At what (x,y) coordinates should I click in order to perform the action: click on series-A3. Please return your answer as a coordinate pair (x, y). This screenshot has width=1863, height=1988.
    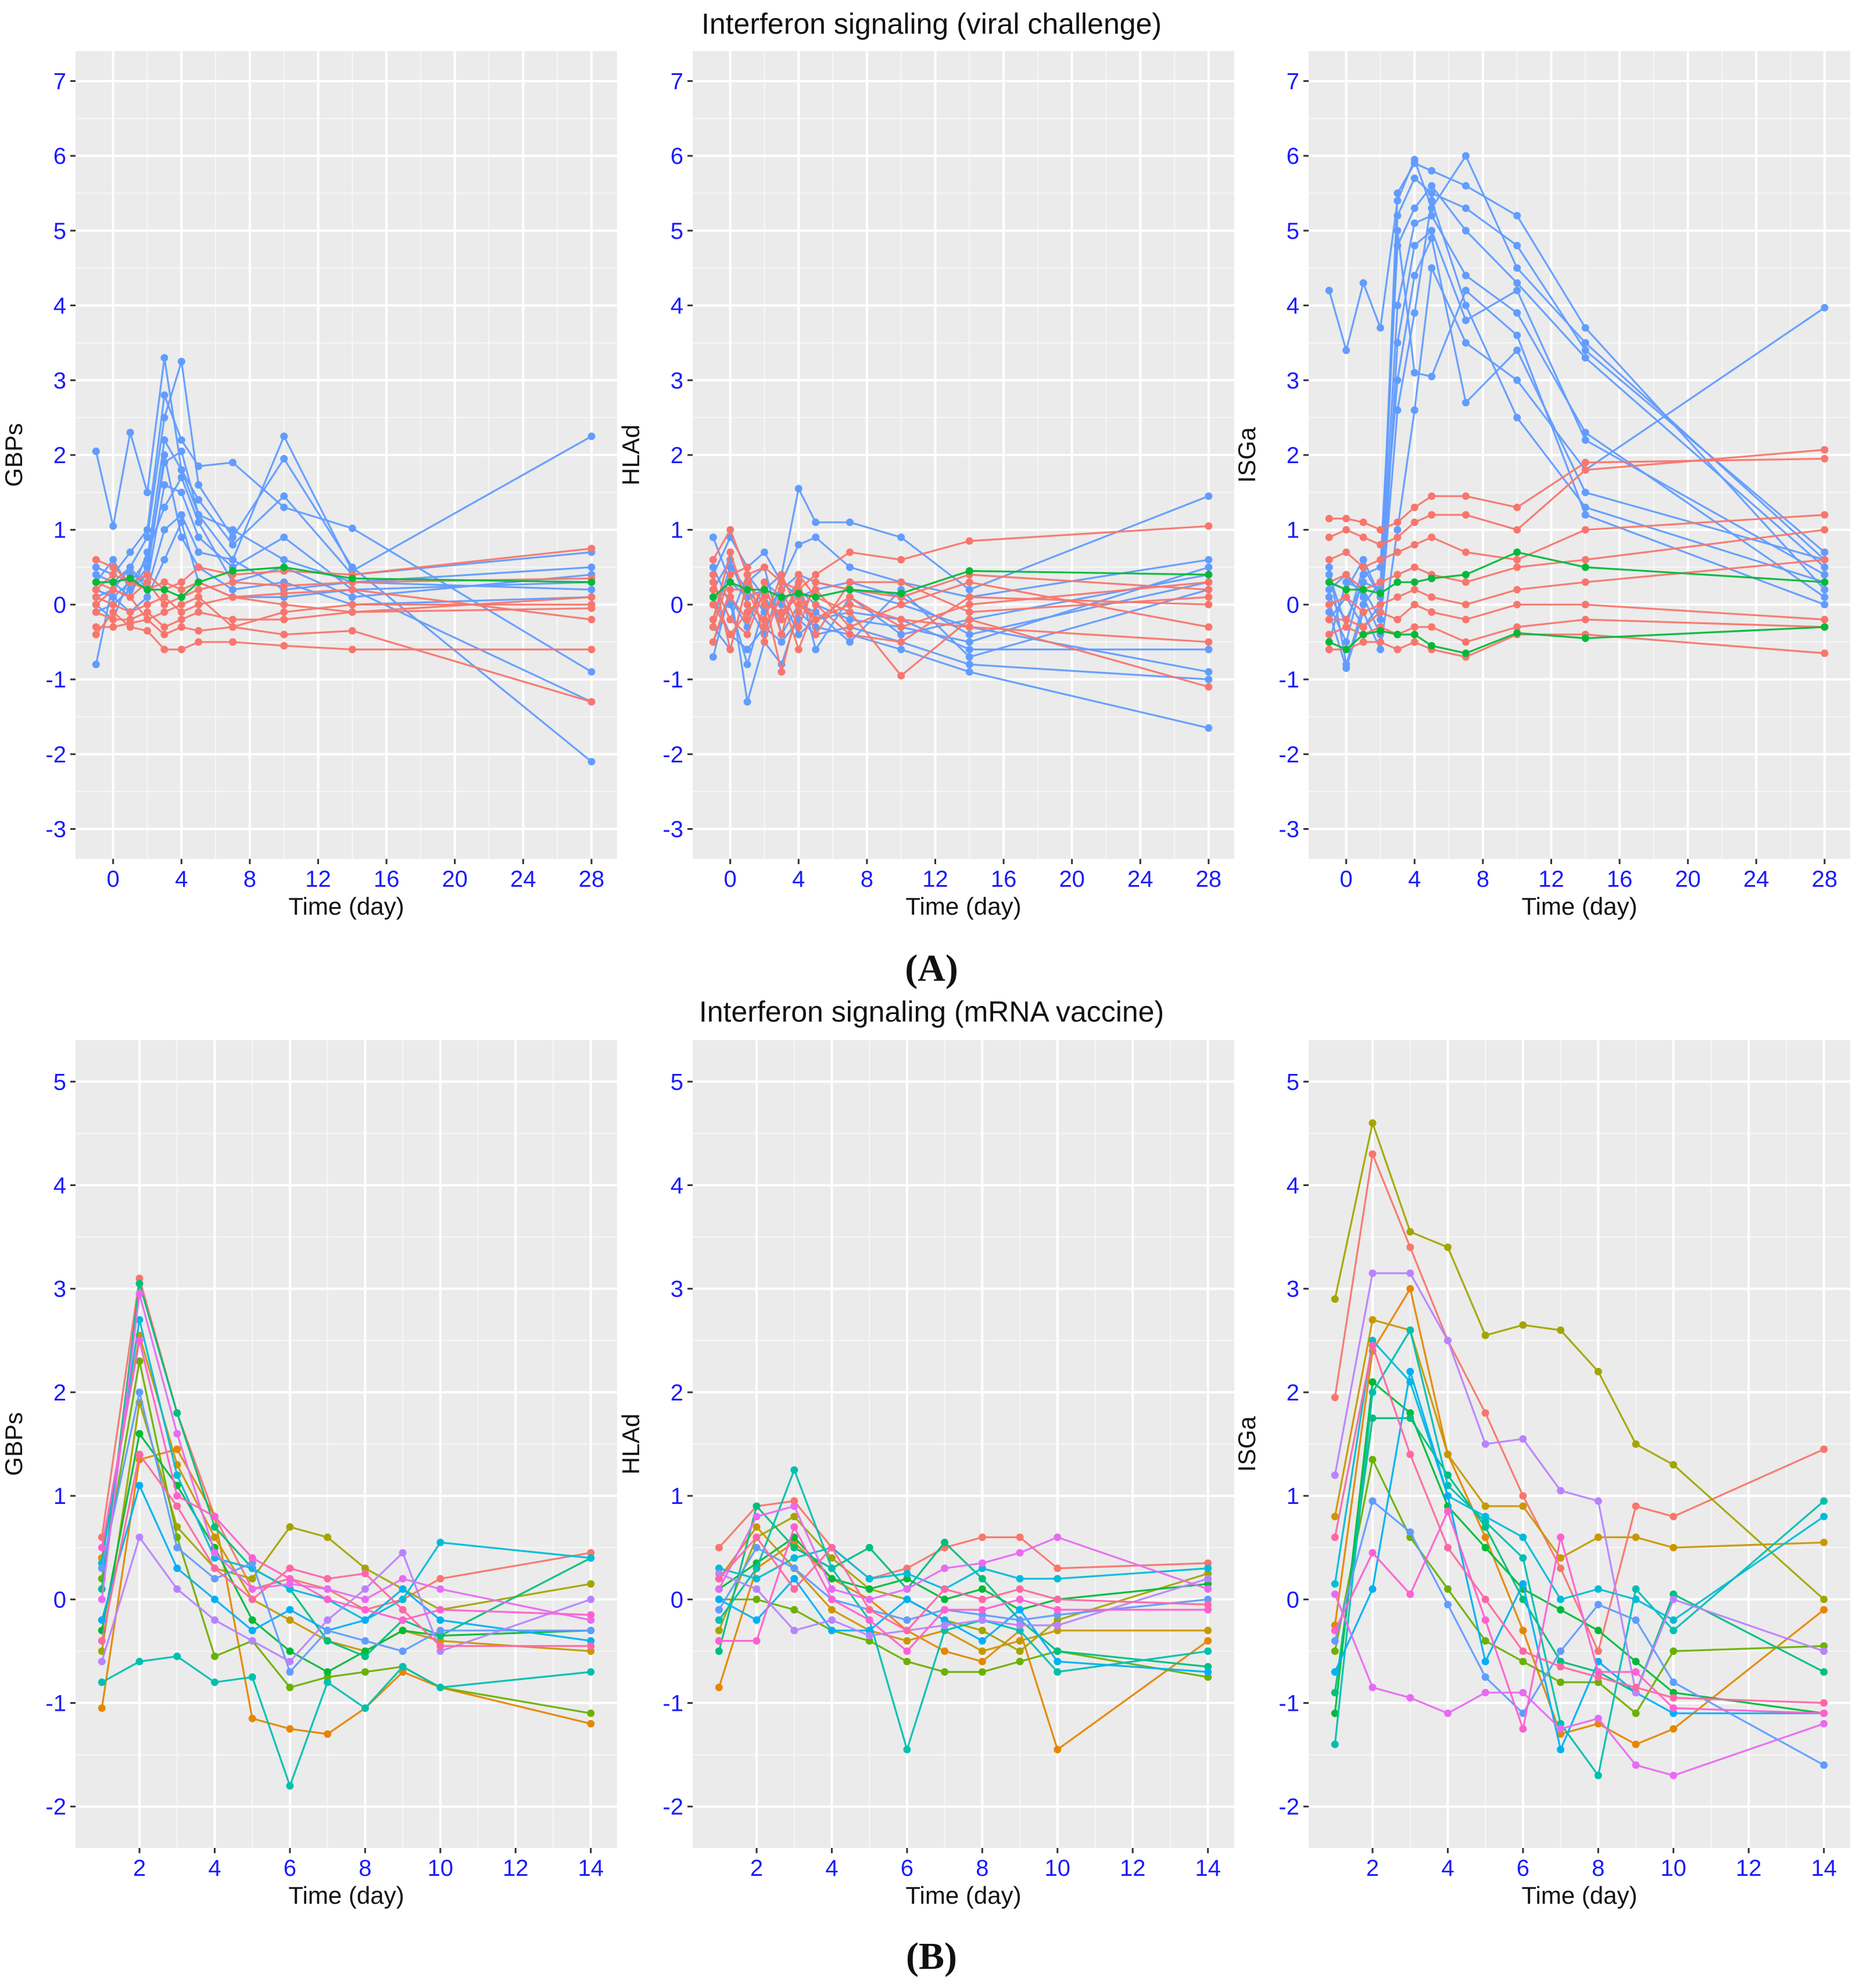
    Looking at the image, I should click on (1577, 541).